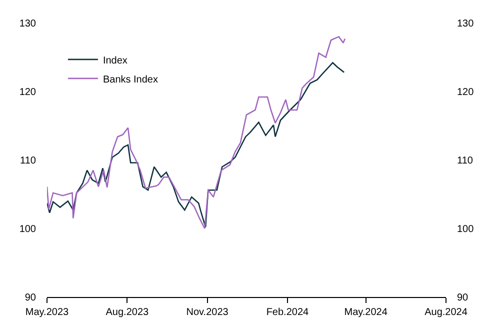 Image resolution: width=500 pixels, height=330 pixels. I want to click on legend-label: Index, so click(115, 60).